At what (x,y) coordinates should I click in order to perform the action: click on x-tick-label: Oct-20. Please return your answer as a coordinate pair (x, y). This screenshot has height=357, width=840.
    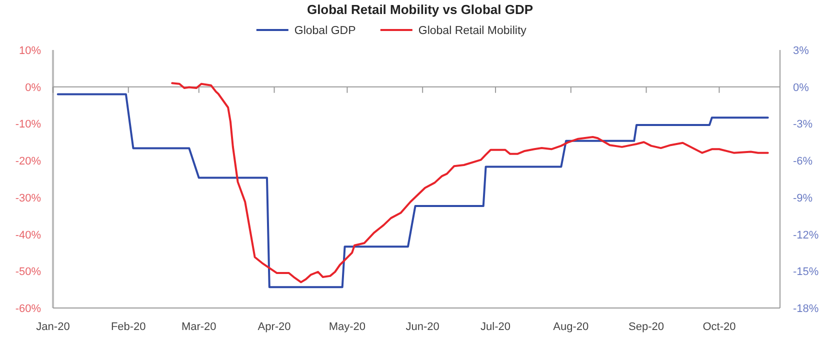
    Looking at the image, I should click on (719, 327).